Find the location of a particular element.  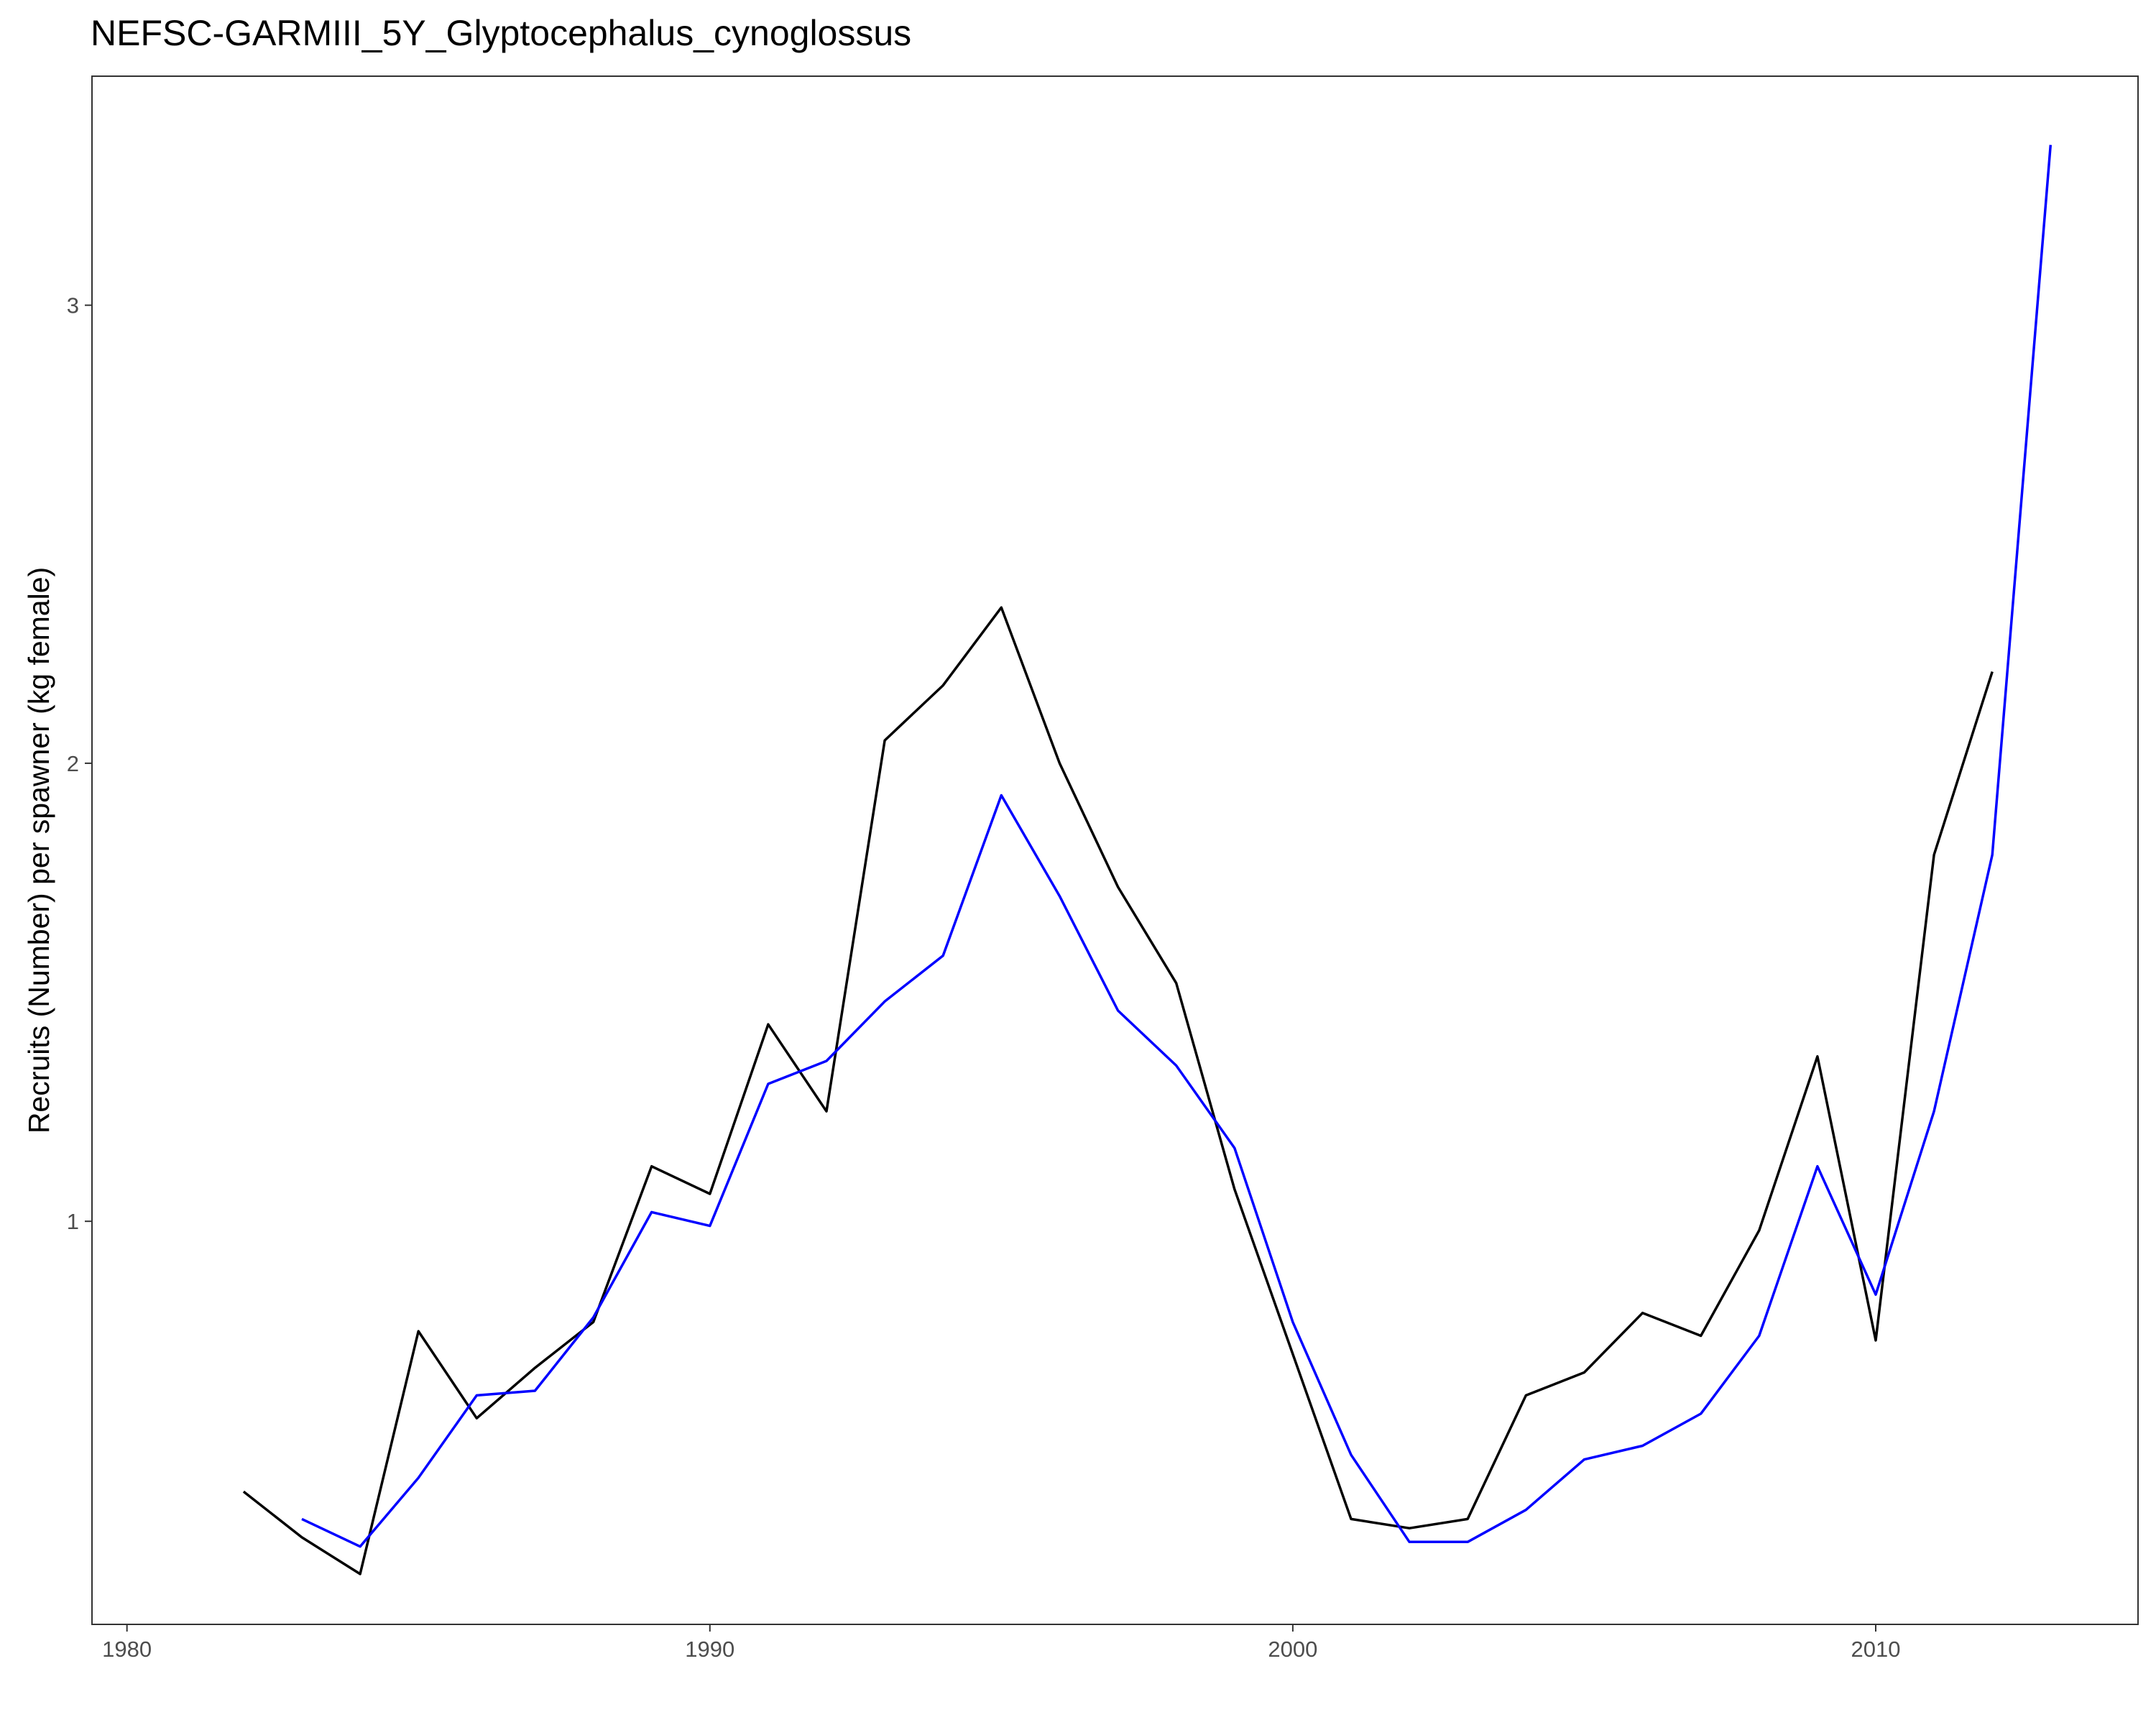

x-tick-label: 2010 is located at coordinates (1876, 1649).